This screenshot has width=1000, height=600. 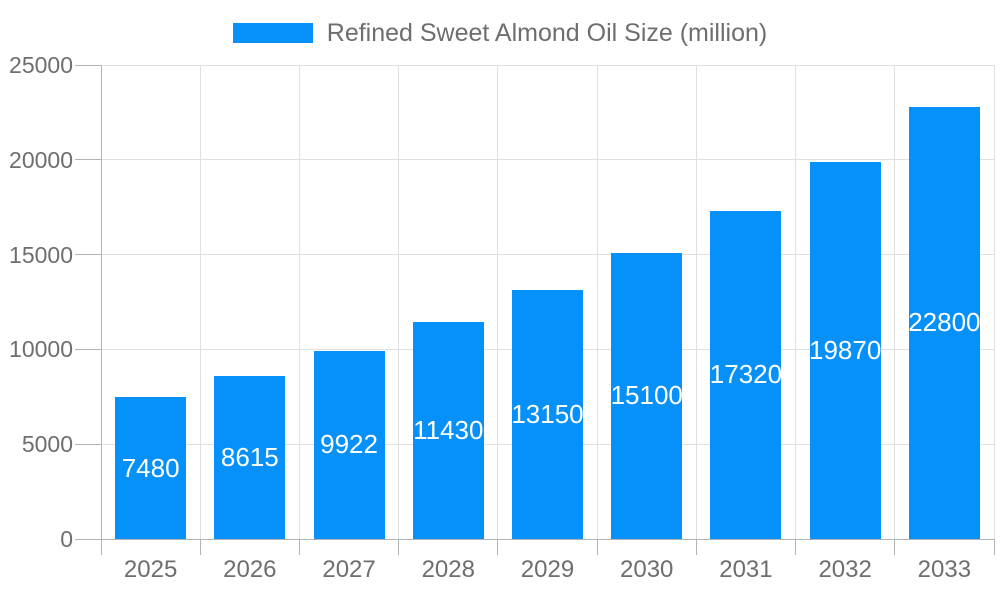 I want to click on bar-value-label: 7480, so click(x=150, y=467).